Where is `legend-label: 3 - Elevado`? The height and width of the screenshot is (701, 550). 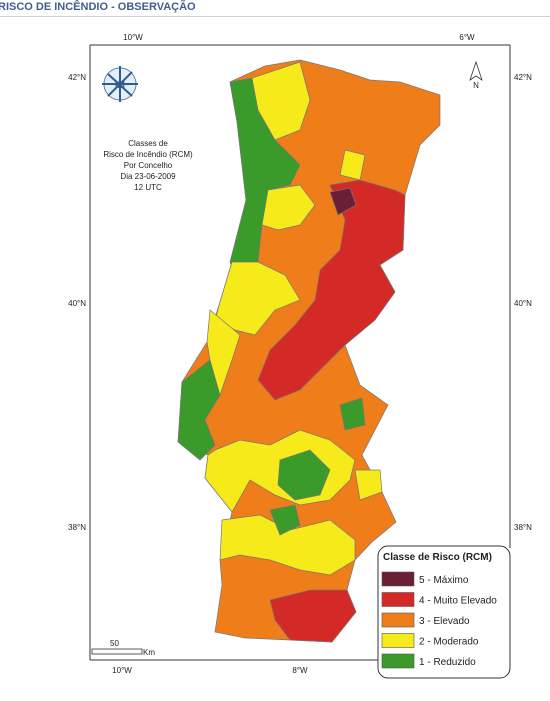
legend-label: 3 - Elevado is located at coordinates (444, 621).